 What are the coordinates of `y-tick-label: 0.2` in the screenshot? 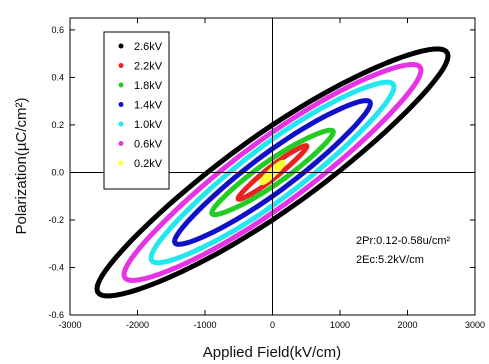 It's located at (57, 125).